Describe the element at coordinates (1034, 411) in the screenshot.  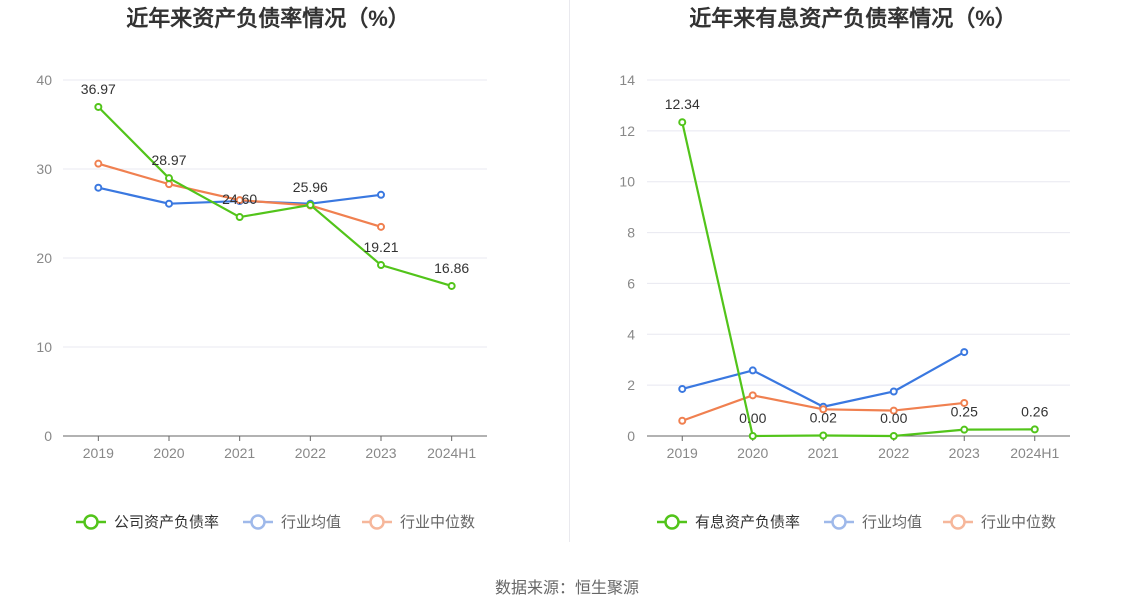
I see `data-label: 0.26` at that location.